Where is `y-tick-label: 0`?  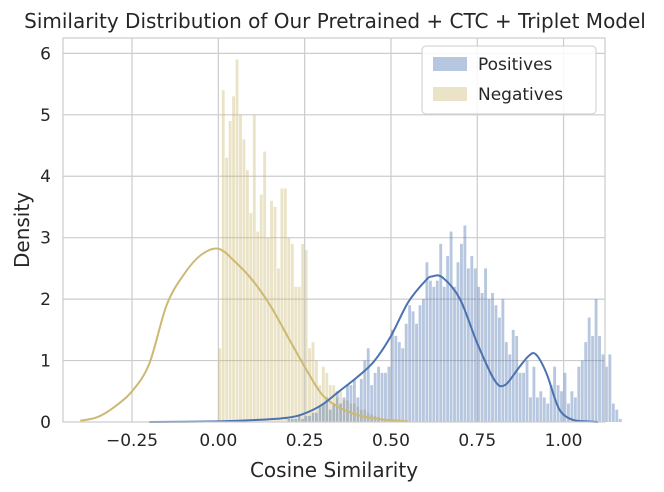
y-tick-label: 0 is located at coordinates (45, 423).